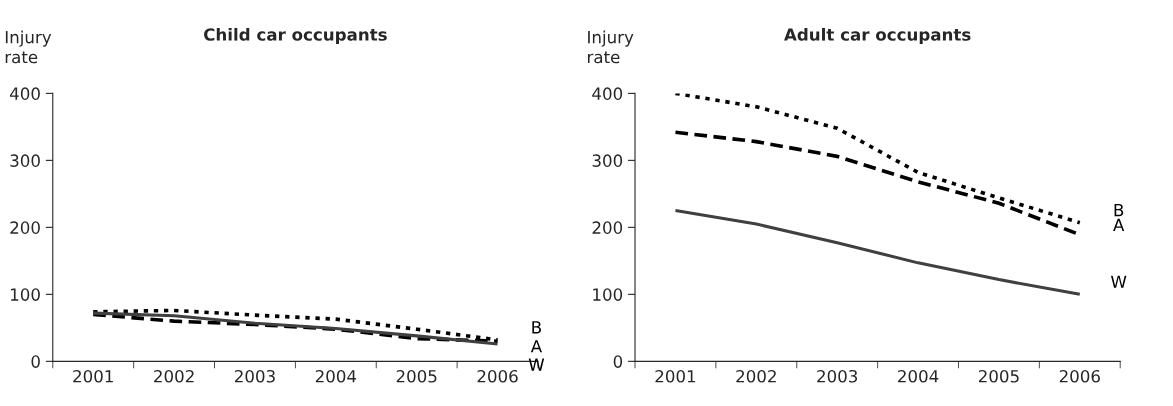 The width and height of the screenshot is (1173, 406). Describe the element at coordinates (536, 346) in the screenshot. I see `series-label: A` at that location.